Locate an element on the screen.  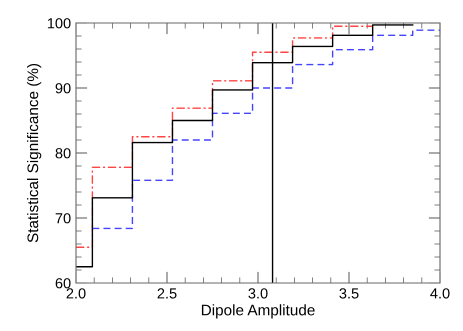
x-tick-label: 3.5 is located at coordinates (349, 293).